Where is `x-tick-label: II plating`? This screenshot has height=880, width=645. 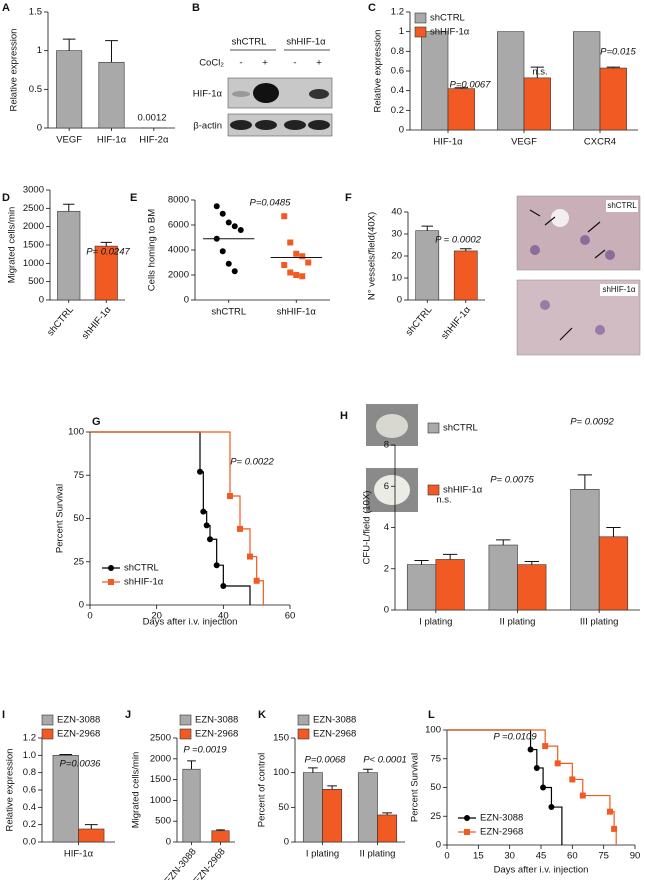
x-tick-label: II plating is located at coordinates (518, 622).